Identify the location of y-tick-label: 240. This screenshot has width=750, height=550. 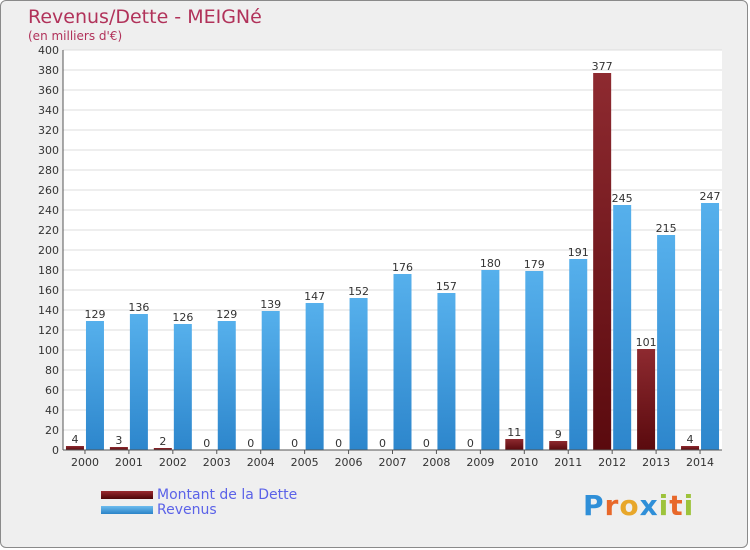
(48, 210).